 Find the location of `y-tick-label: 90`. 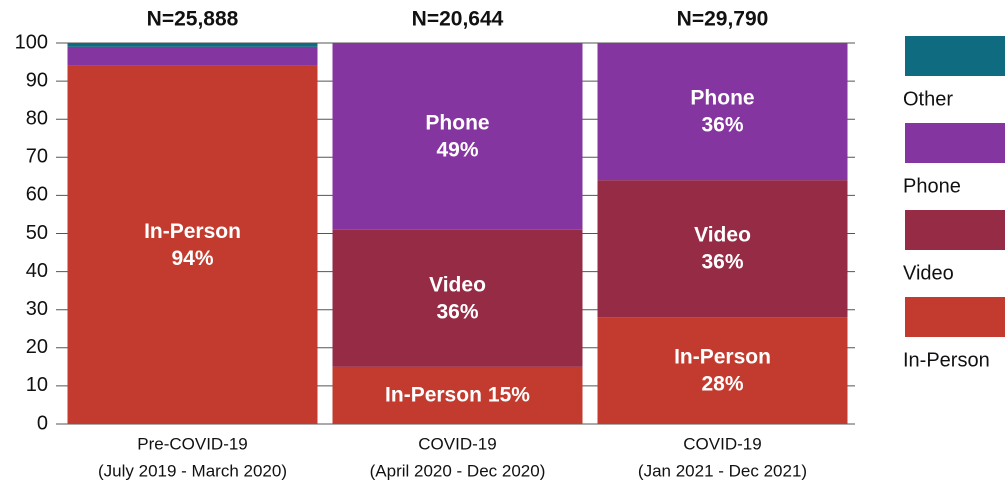

y-tick-label: 90 is located at coordinates (37, 80).